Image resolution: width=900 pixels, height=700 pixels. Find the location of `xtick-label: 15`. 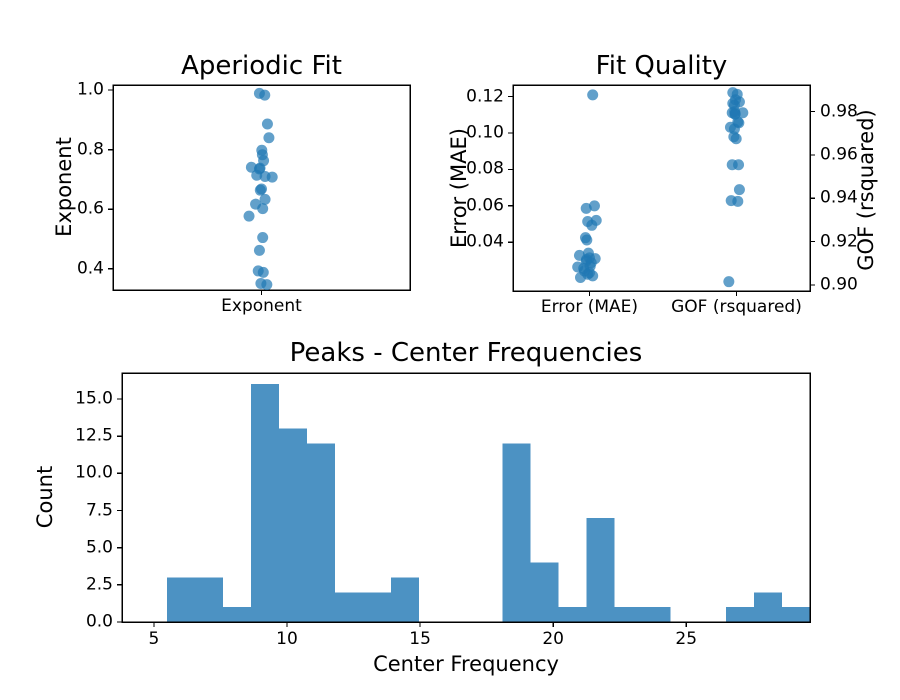

xtick-label: 15 is located at coordinates (420, 639).